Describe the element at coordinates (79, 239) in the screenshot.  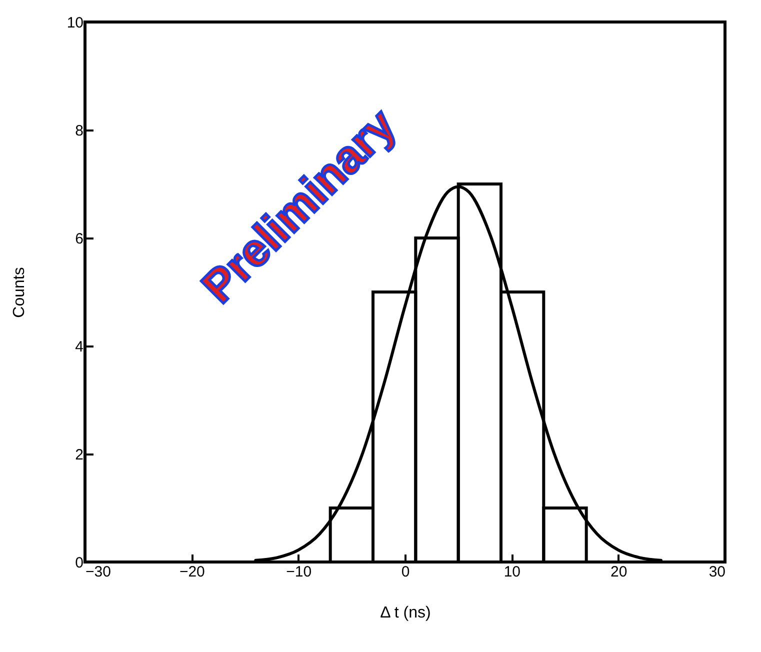
I see `y-tick-label: 6` at that location.